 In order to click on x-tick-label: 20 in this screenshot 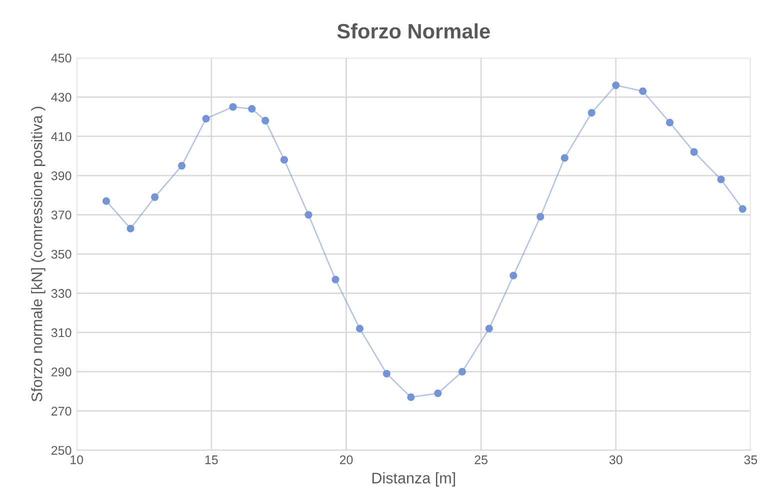, I will do `click(346, 459)`.